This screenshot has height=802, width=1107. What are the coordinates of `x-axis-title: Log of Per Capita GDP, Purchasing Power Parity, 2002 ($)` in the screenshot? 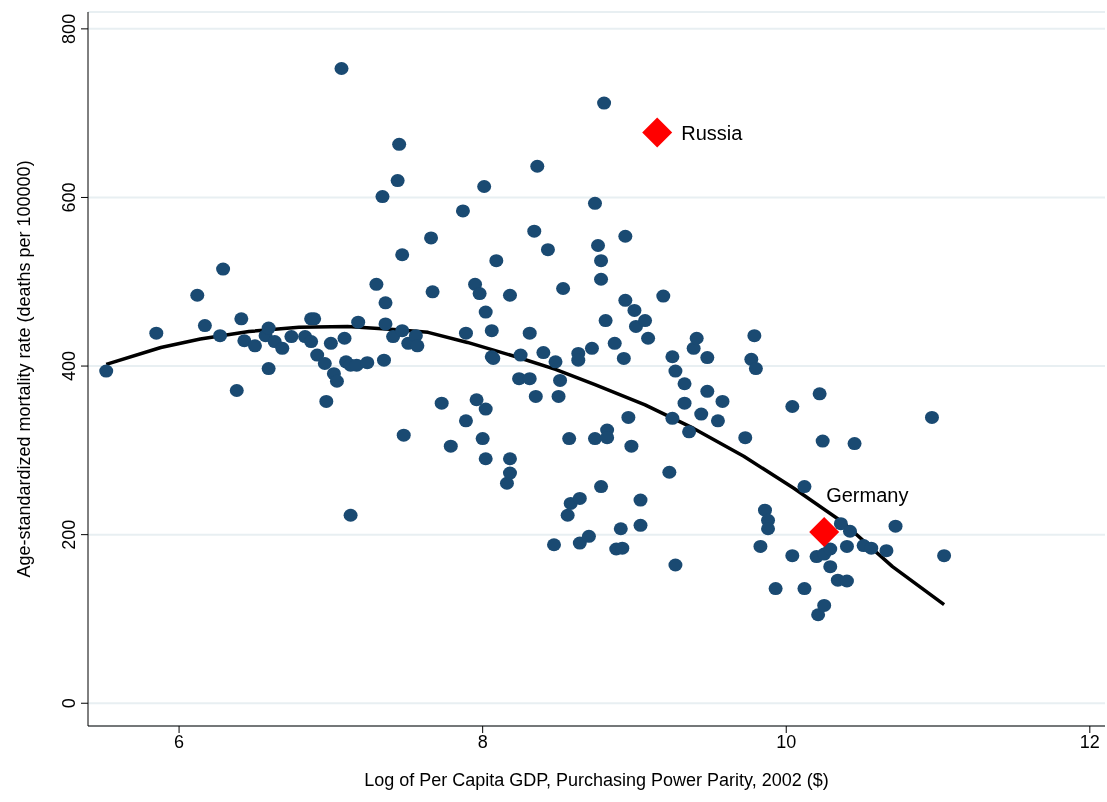 It's located at (596, 780).